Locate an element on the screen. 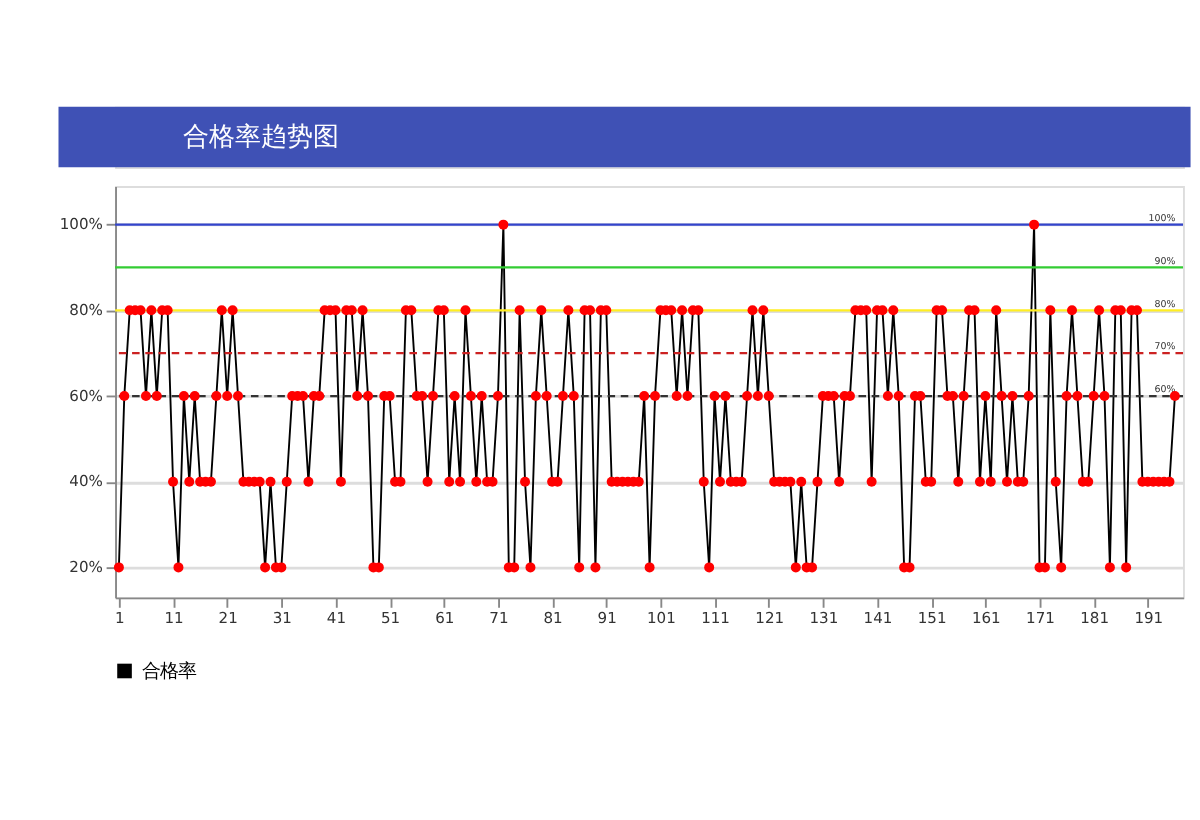 The image size is (1200, 820). x-tick-label: 111 is located at coordinates (716, 617).